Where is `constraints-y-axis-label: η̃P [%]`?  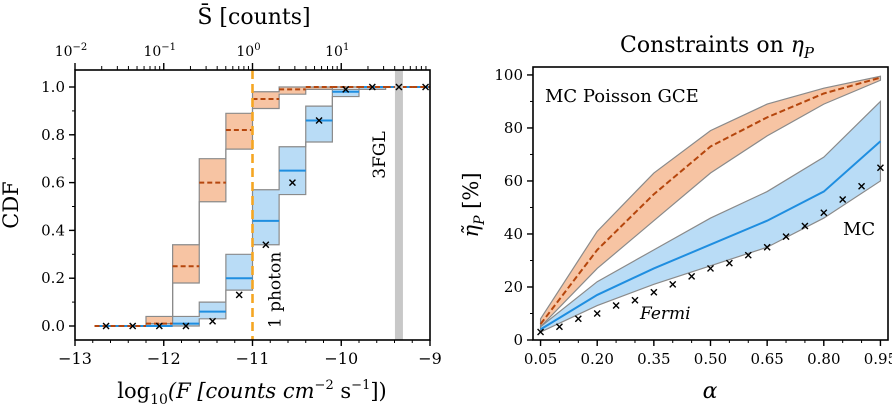
constraints-y-axis-label: η̃P [%] is located at coordinates (473, 204).